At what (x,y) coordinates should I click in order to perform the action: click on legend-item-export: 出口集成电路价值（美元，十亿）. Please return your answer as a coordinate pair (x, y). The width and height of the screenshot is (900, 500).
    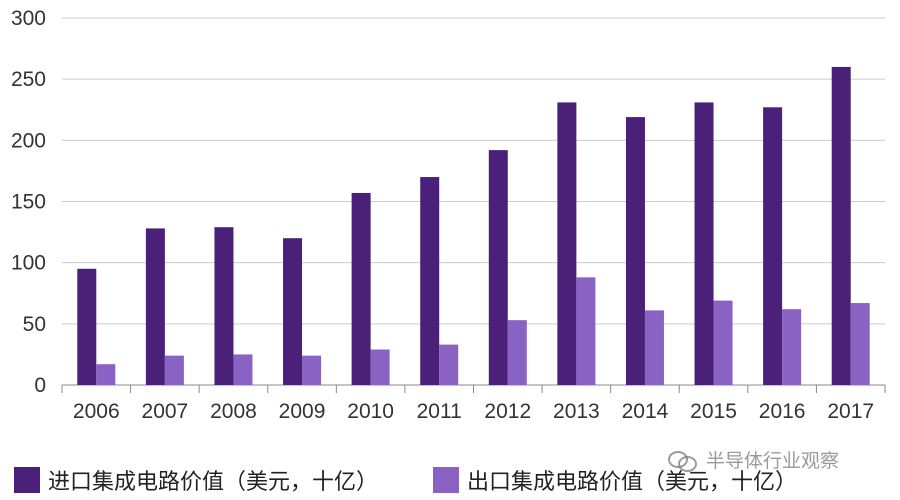
    Looking at the image, I should click on (615, 480).